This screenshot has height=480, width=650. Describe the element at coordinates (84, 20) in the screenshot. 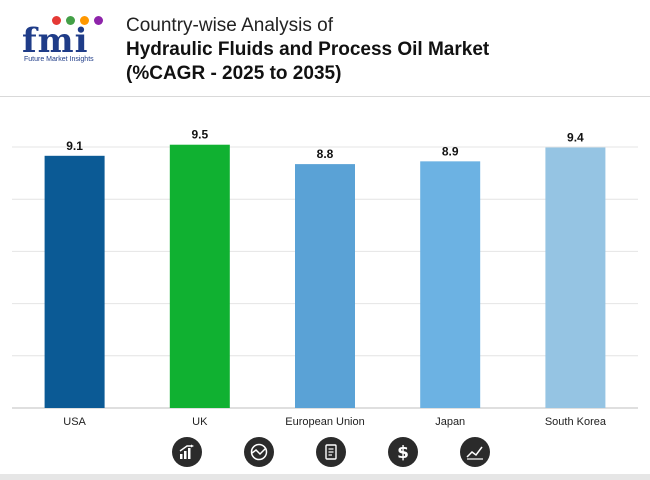

I see `logo-dot-orange` at that location.